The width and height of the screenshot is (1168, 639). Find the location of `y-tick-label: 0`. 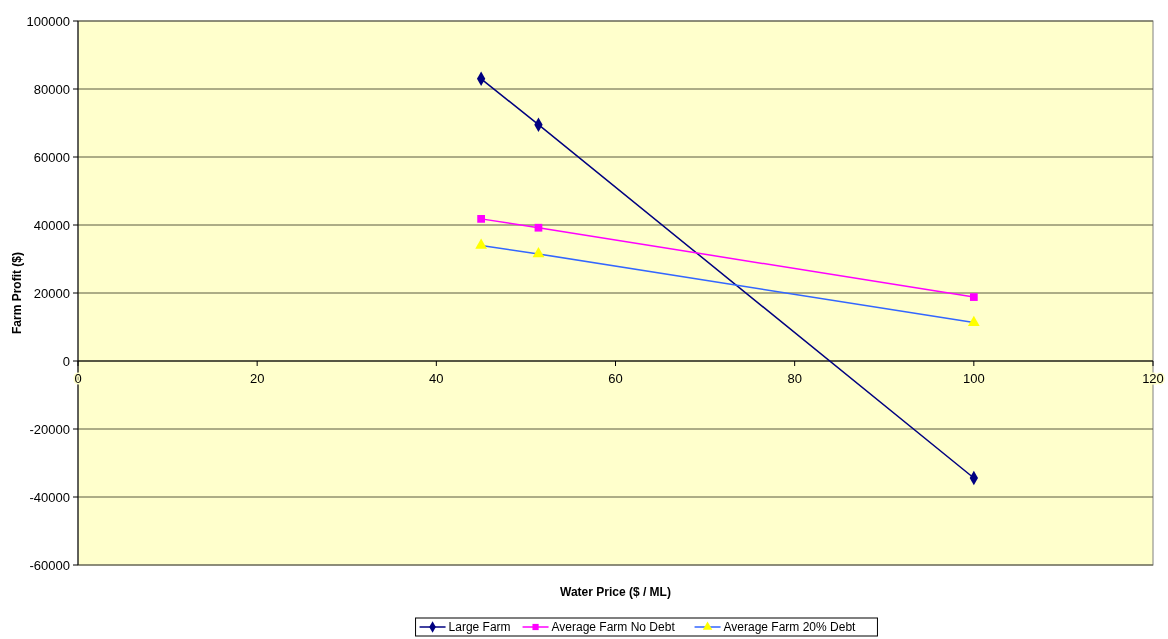

y-tick-label: 0 is located at coordinates (66, 361).